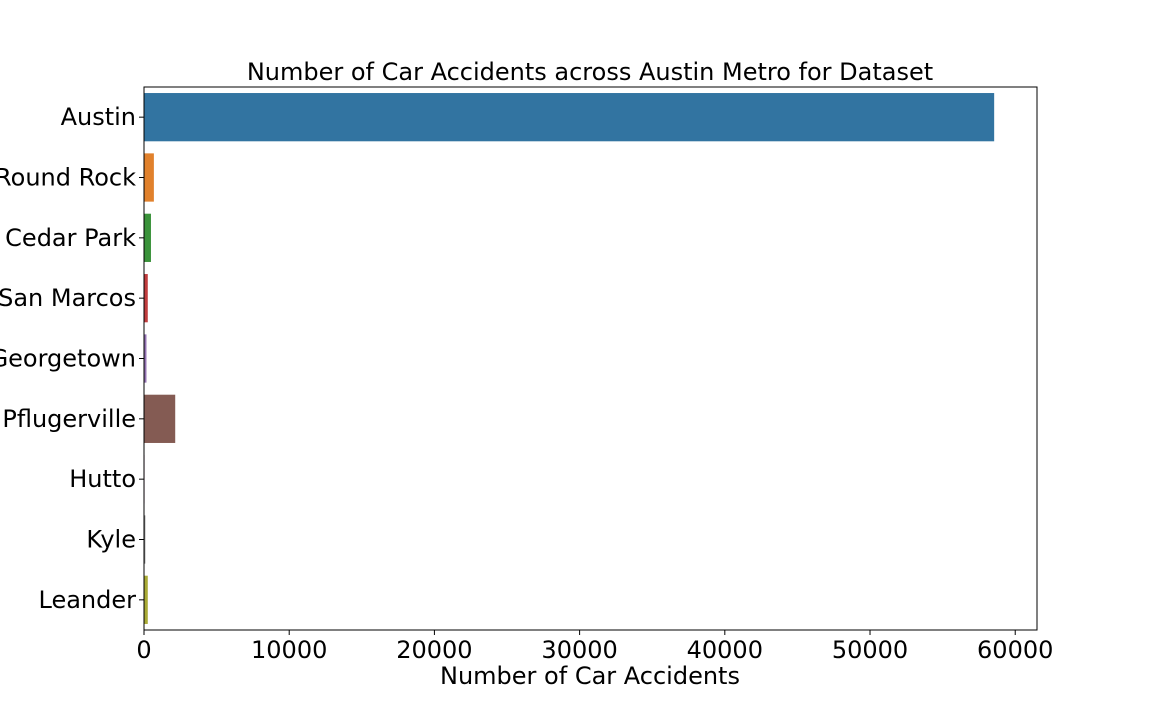  I want to click on x-tick-label: 30000, so click(579, 650).